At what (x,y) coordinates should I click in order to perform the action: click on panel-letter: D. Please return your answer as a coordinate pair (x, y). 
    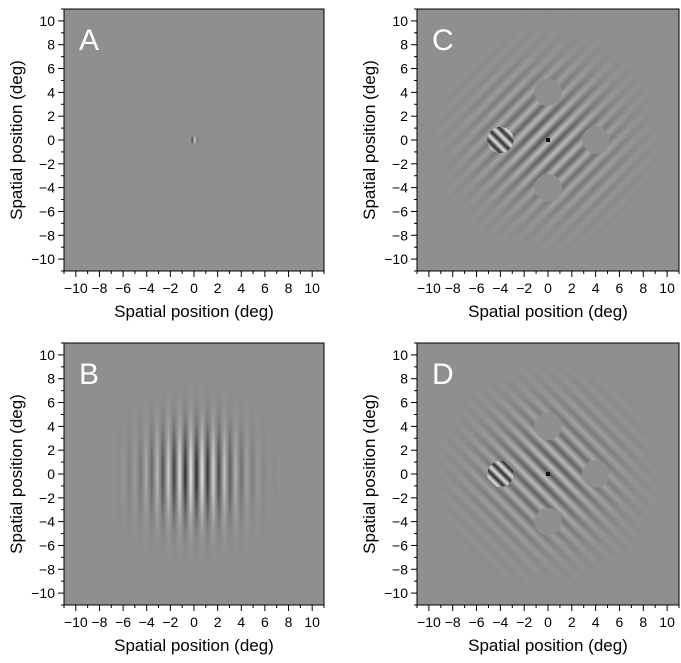
    Looking at the image, I should click on (443, 374).